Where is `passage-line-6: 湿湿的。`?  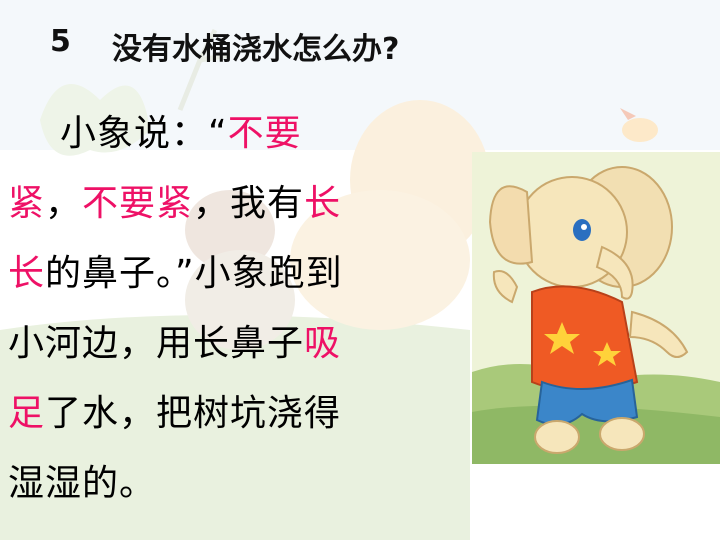
passage-line-6: 湿湿的。 is located at coordinates (82, 484).